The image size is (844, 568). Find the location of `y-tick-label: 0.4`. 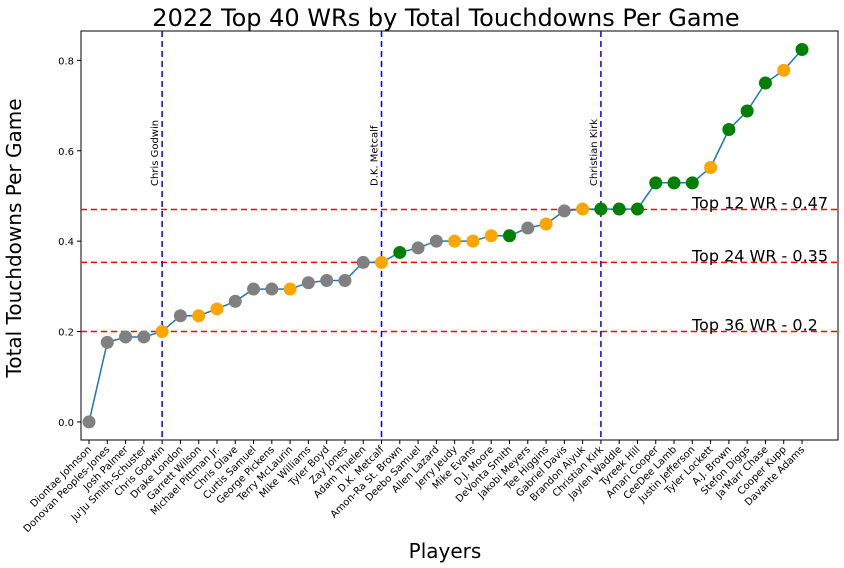

y-tick-label: 0.4 is located at coordinates (66, 242).